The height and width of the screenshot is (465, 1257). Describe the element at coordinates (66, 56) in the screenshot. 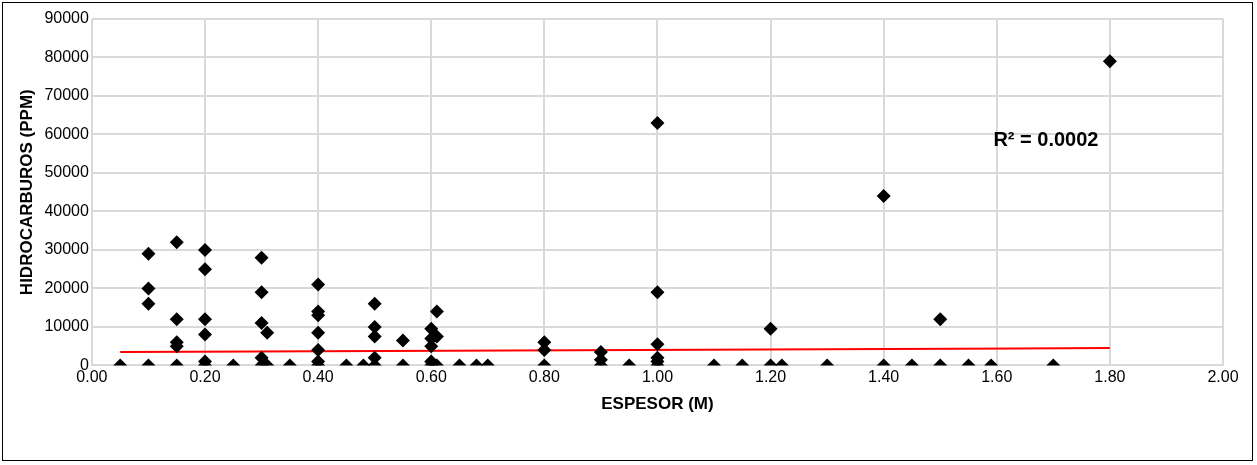

I see `y-tick-label: 80000` at that location.